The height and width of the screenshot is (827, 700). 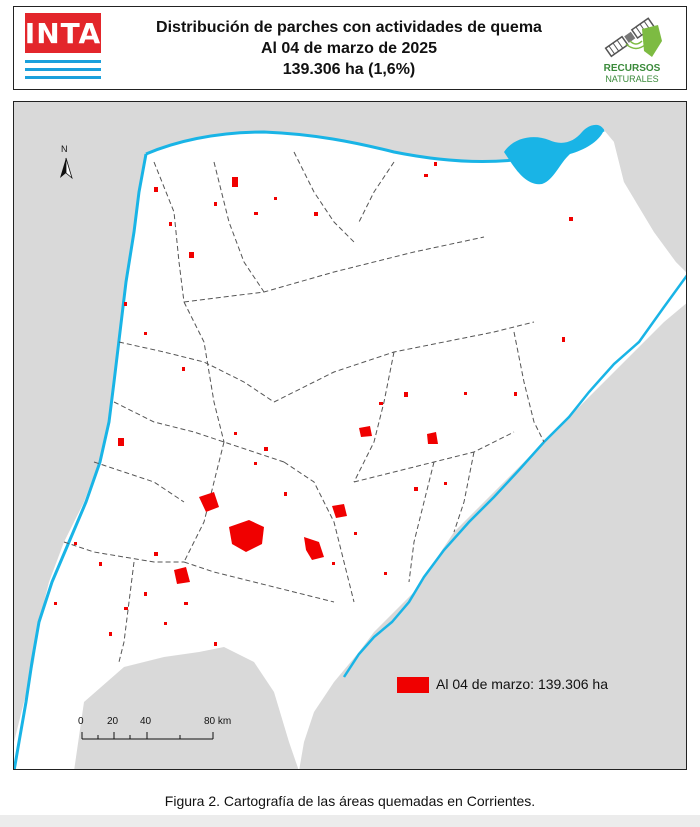 What do you see at coordinates (650, 202) in the screenshot?
I see `neighbor-territory-east` at bounding box center [650, 202].